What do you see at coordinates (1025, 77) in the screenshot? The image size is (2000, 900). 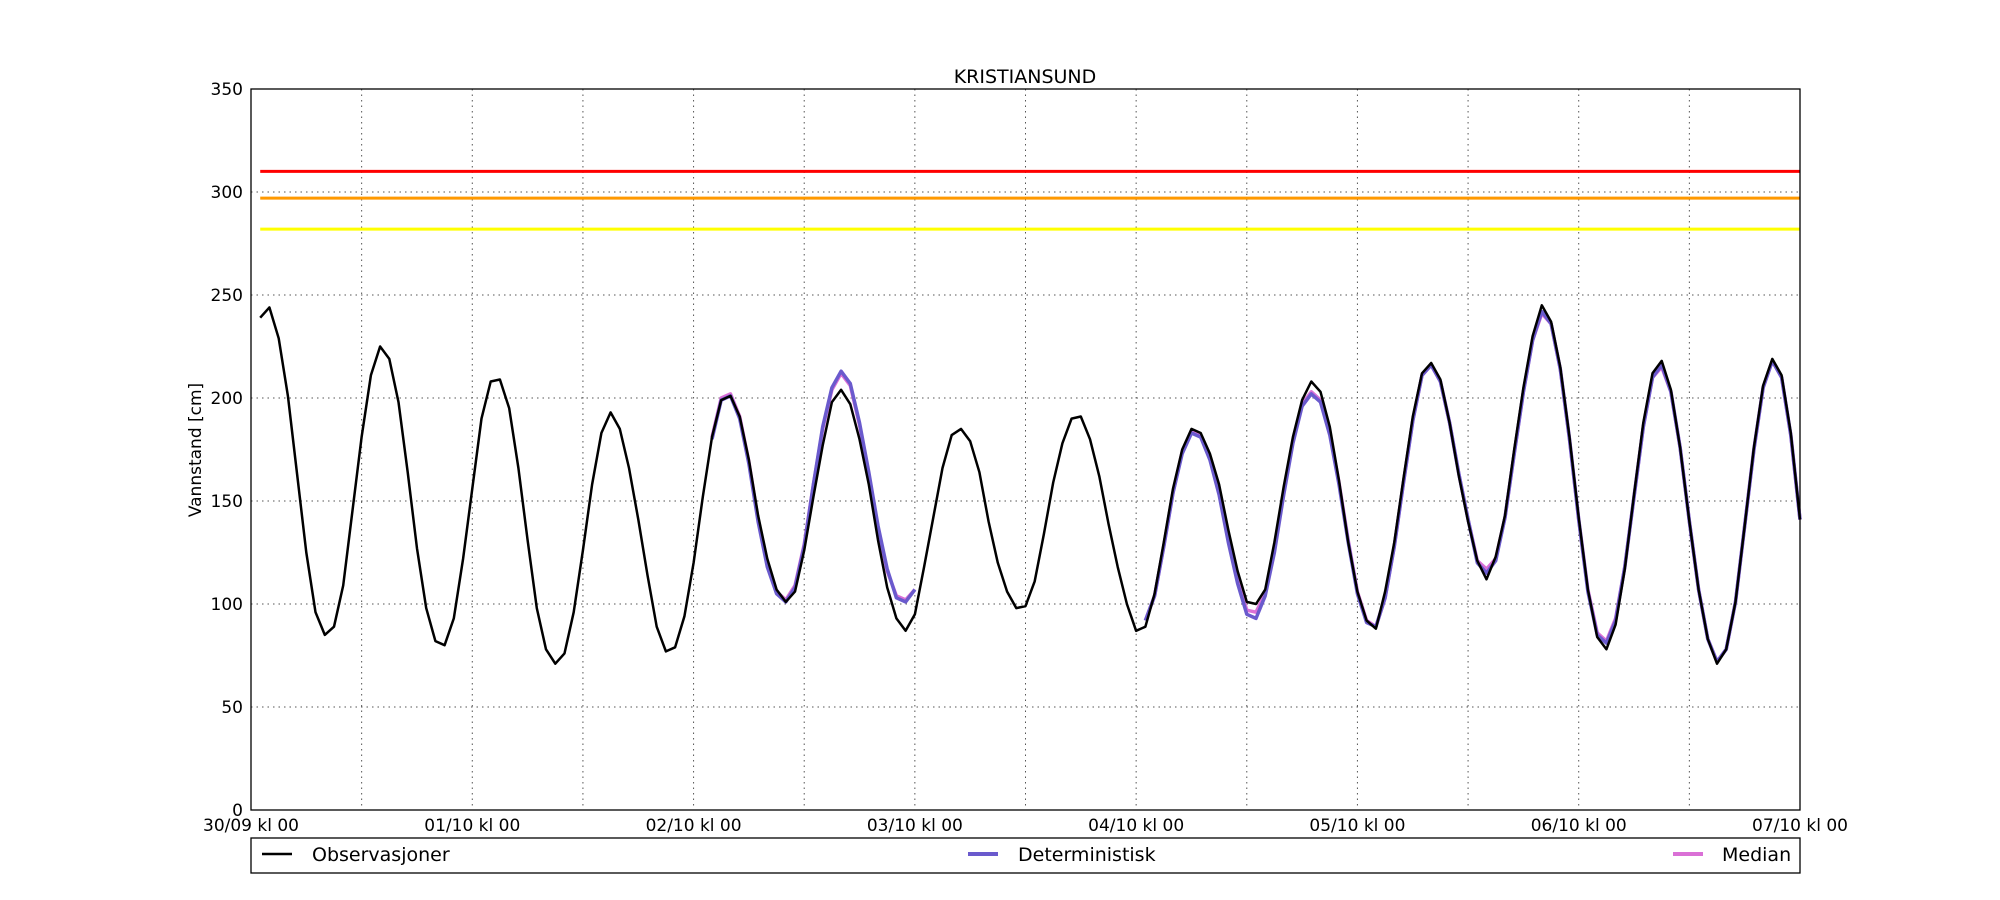 I see `chart-title: KRISTIANSUND` at bounding box center [1025, 77].